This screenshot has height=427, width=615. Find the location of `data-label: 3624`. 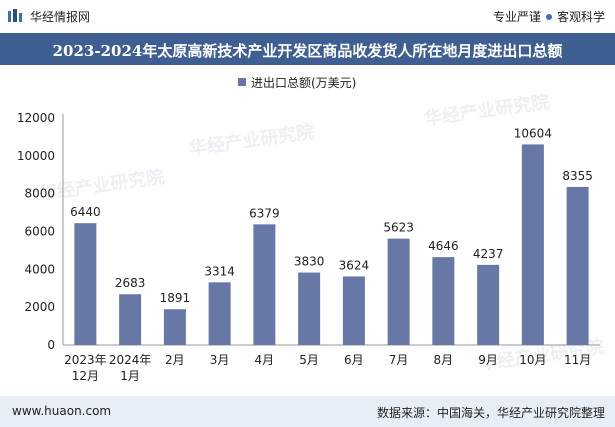

data-label: 3624 is located at coordinates (354, 265).